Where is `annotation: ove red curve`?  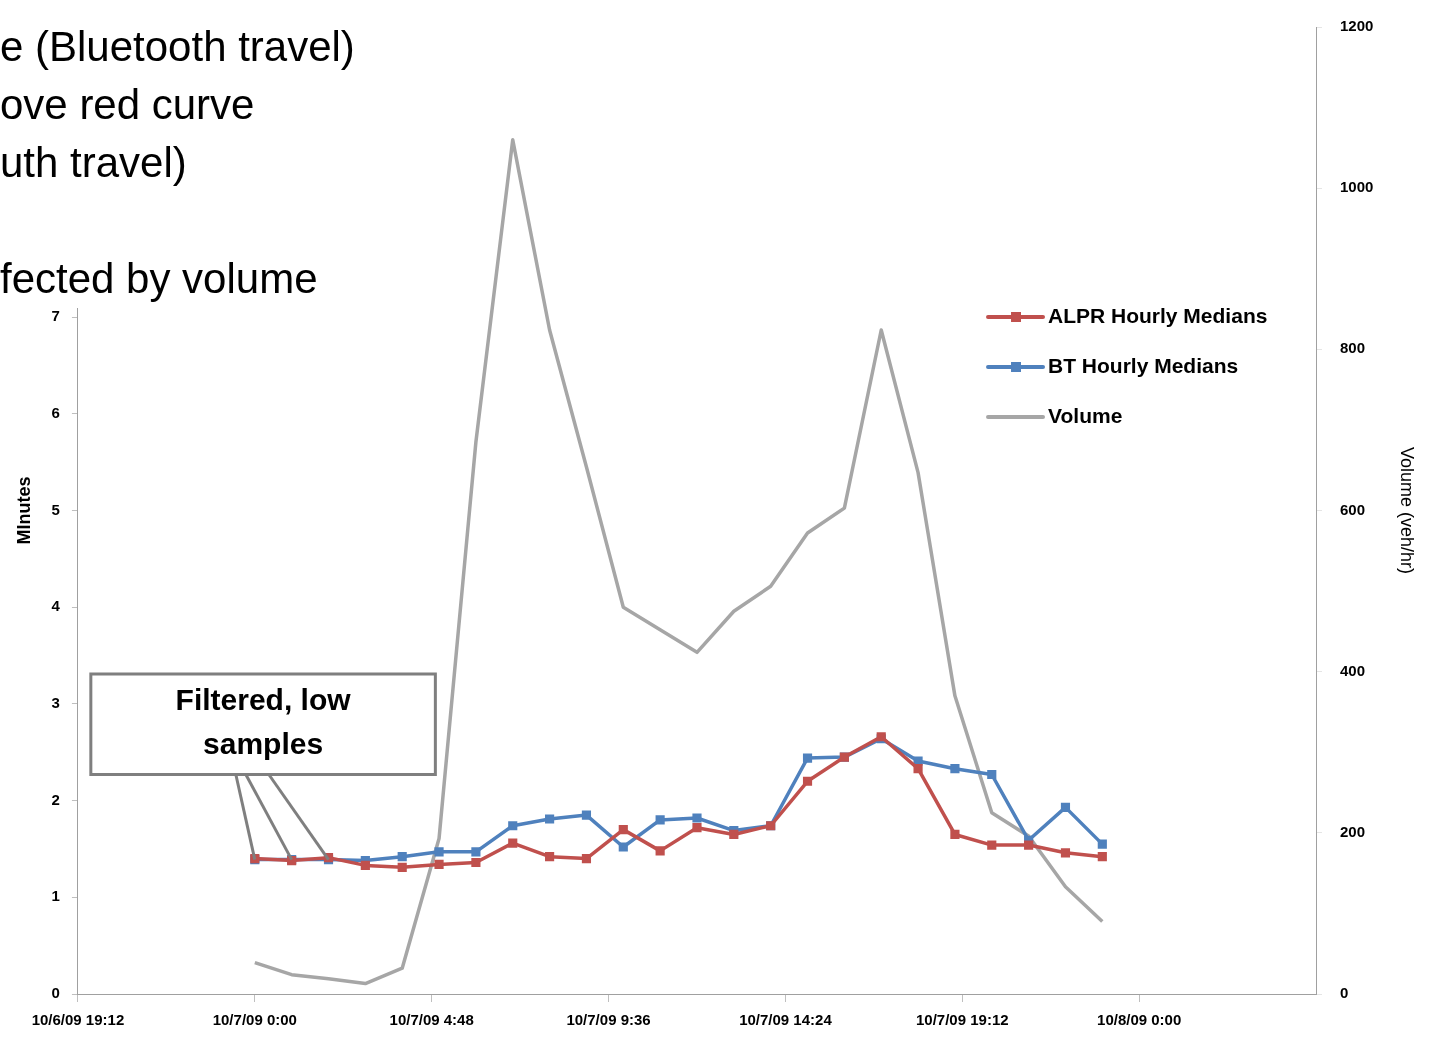
annotation: ove red curve is located at coordinates (128, 105).